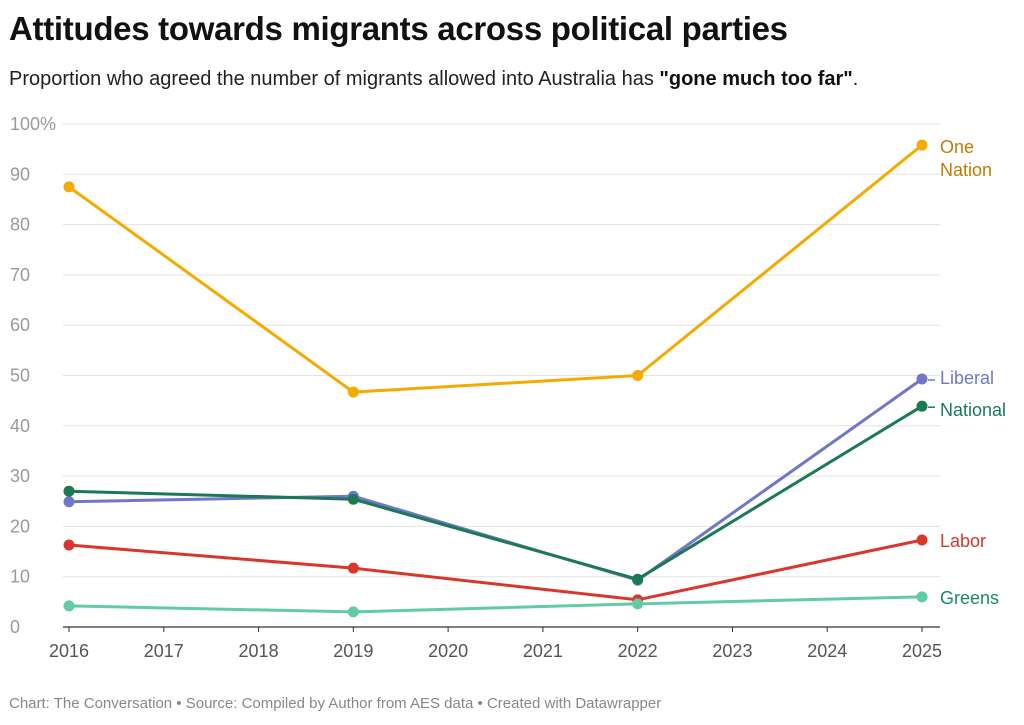 Image resolution: width=1024 pixels, height=725 pixels. Describe the element at coordinates (973, 410) in the screenshot. I see `series-label: National` at that location.